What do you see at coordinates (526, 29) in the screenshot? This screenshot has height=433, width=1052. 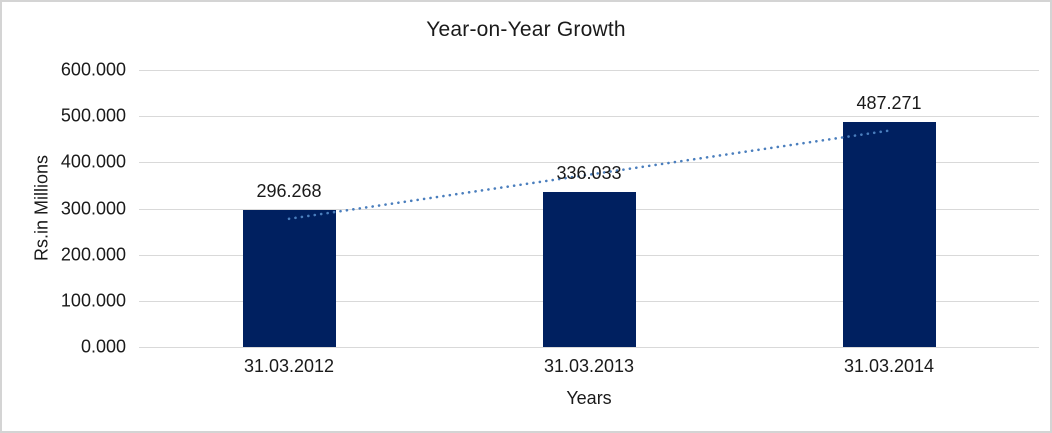 I see `chart-title: Year-on-Year Growth` at bounding box center [526, 29].